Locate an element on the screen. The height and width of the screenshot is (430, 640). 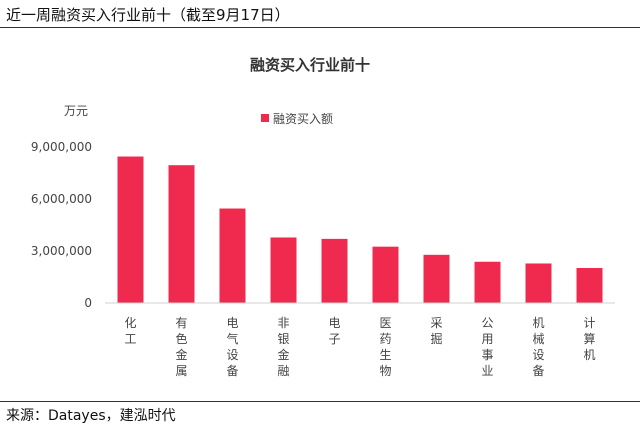
bottom-divider is located at coordinates (320, 401).